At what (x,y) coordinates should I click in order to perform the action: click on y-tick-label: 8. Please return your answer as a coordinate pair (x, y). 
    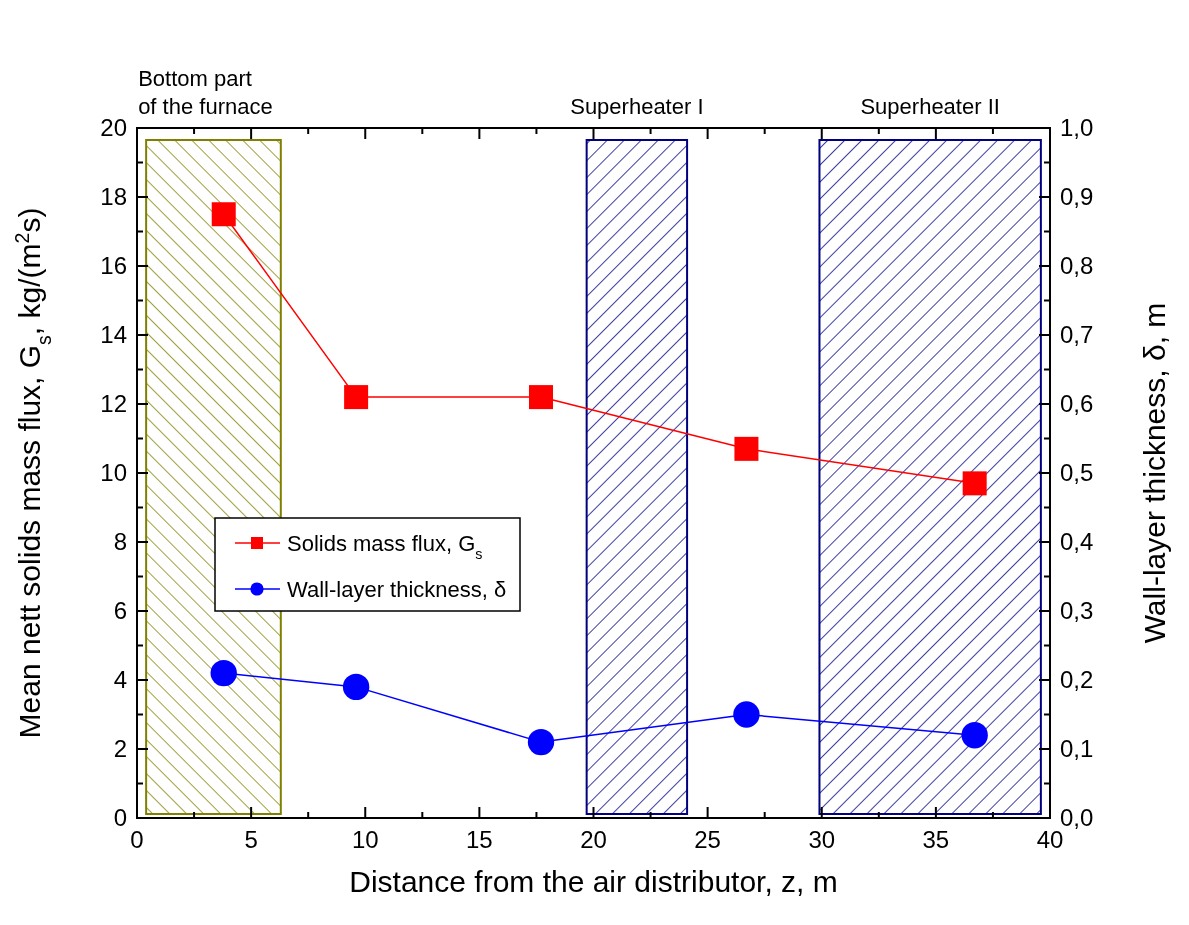
    Looking at the image, I should click on (120, 541).